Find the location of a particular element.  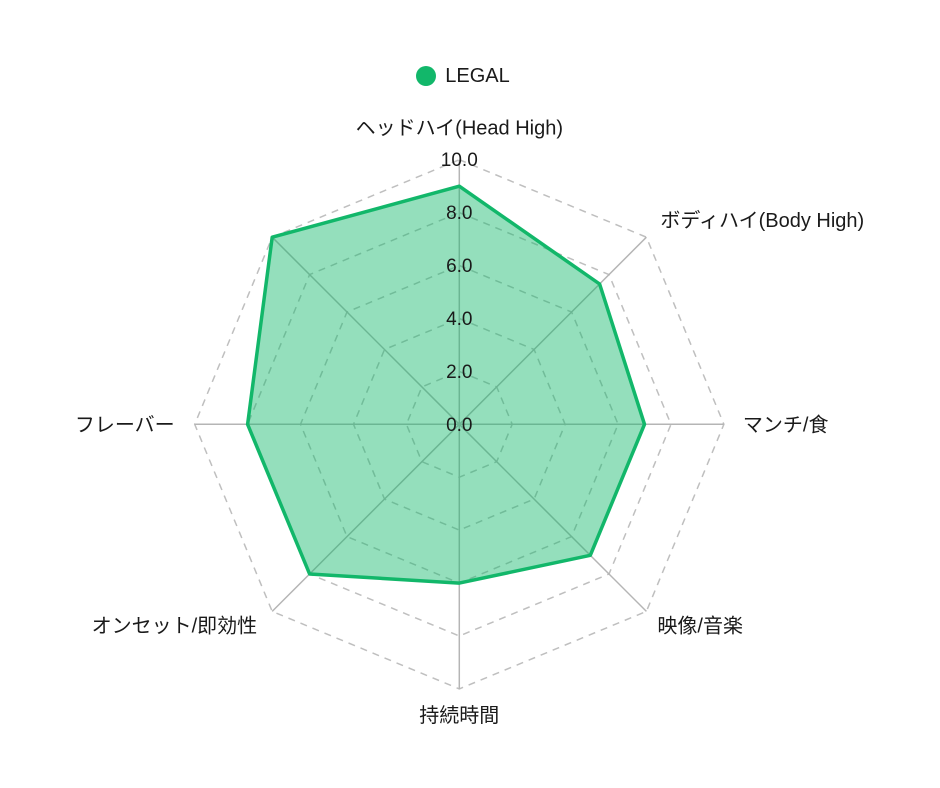

axis-label: ヘッドハイ(Head High) is located at coordinates (459, 129).